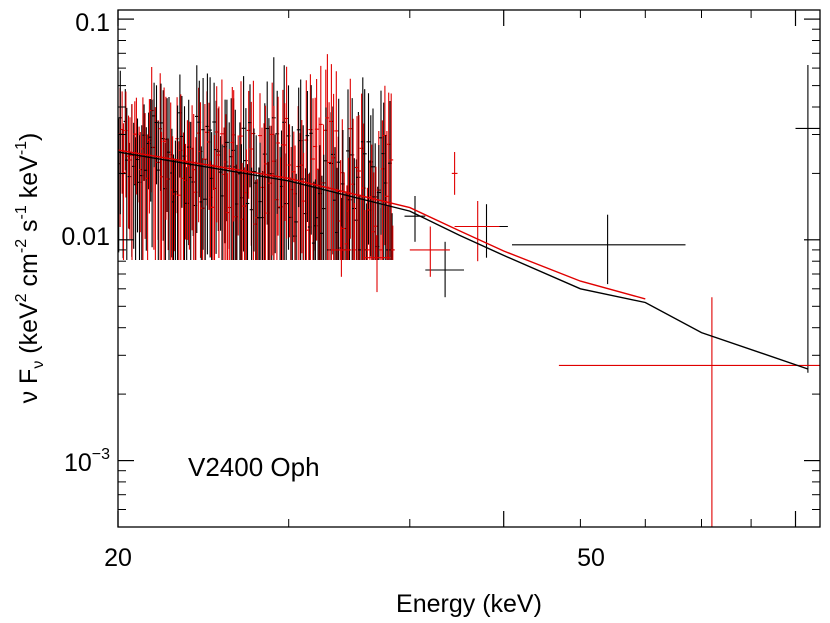  Describe the element at coordinates (87, 461) in the screenshot. I see `ytick-label-1e-3: 10−3` at that location.